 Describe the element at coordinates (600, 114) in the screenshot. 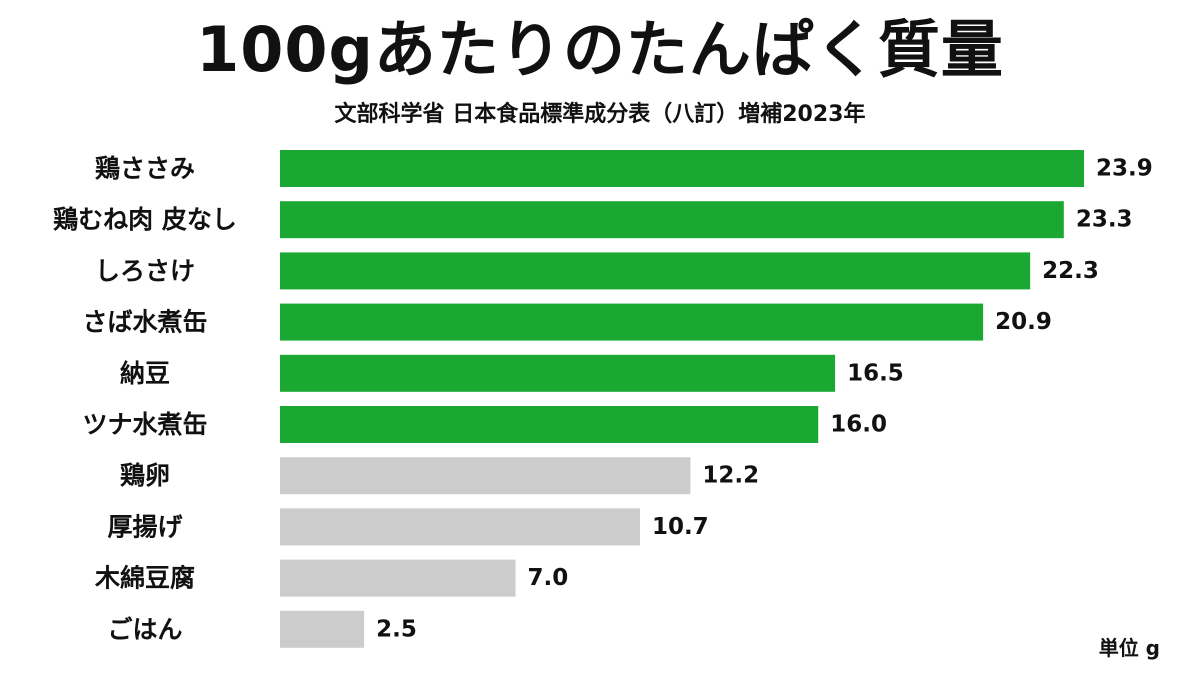

I see `chart-subtitle: 文部科学省 日本食品標準成分表（八訂）増補2023年` at that location.